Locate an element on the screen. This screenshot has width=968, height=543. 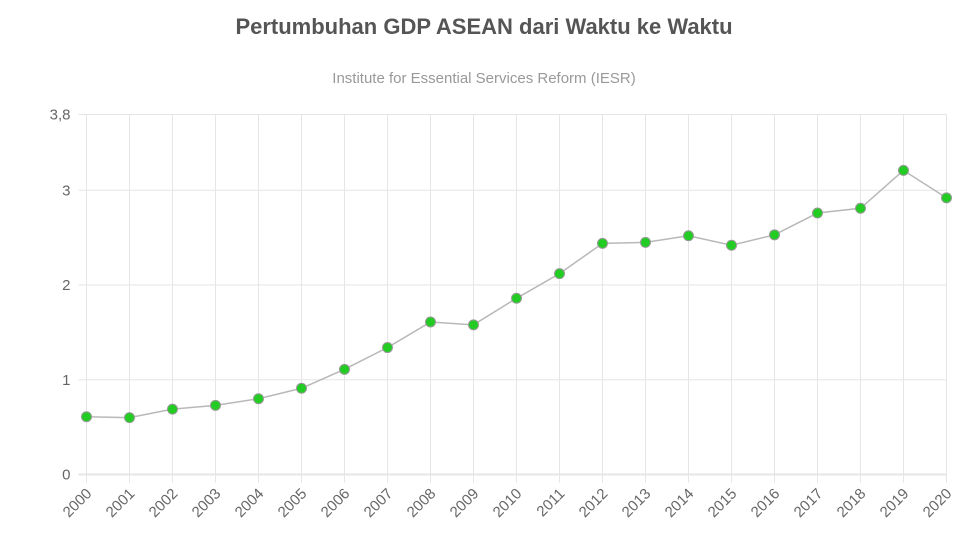
x-tick-label: 2004 is located at coordinates (250, 503).